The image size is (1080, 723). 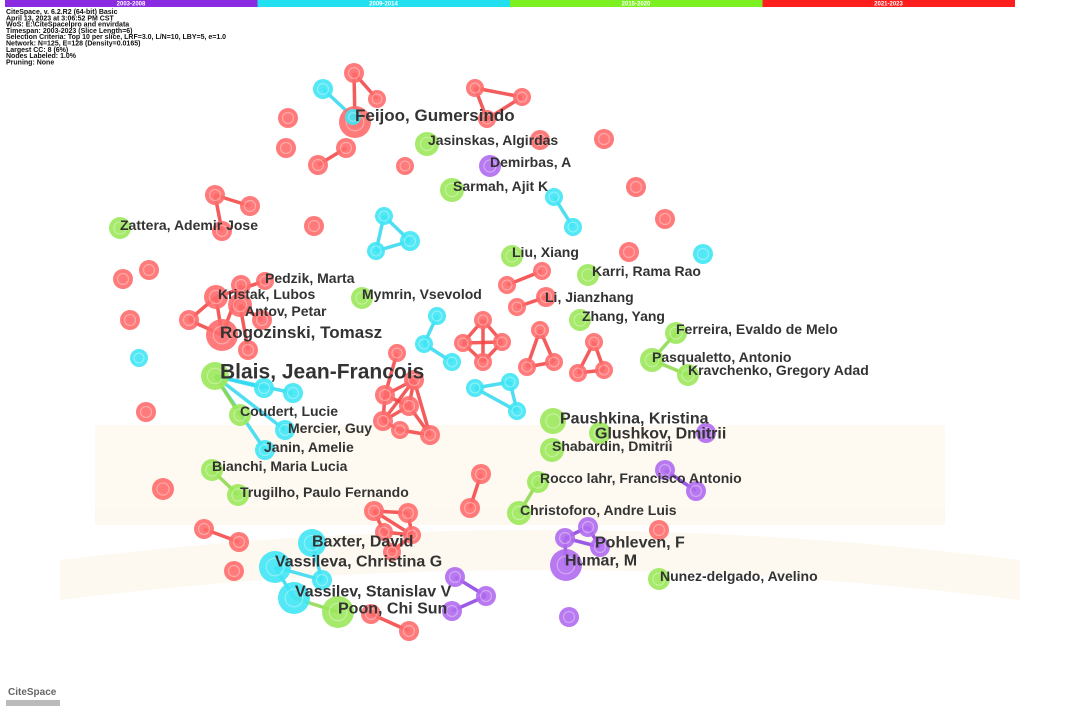 I want to click on node-label: Rogozinski, Tomasz, so click(x=301, y=332).